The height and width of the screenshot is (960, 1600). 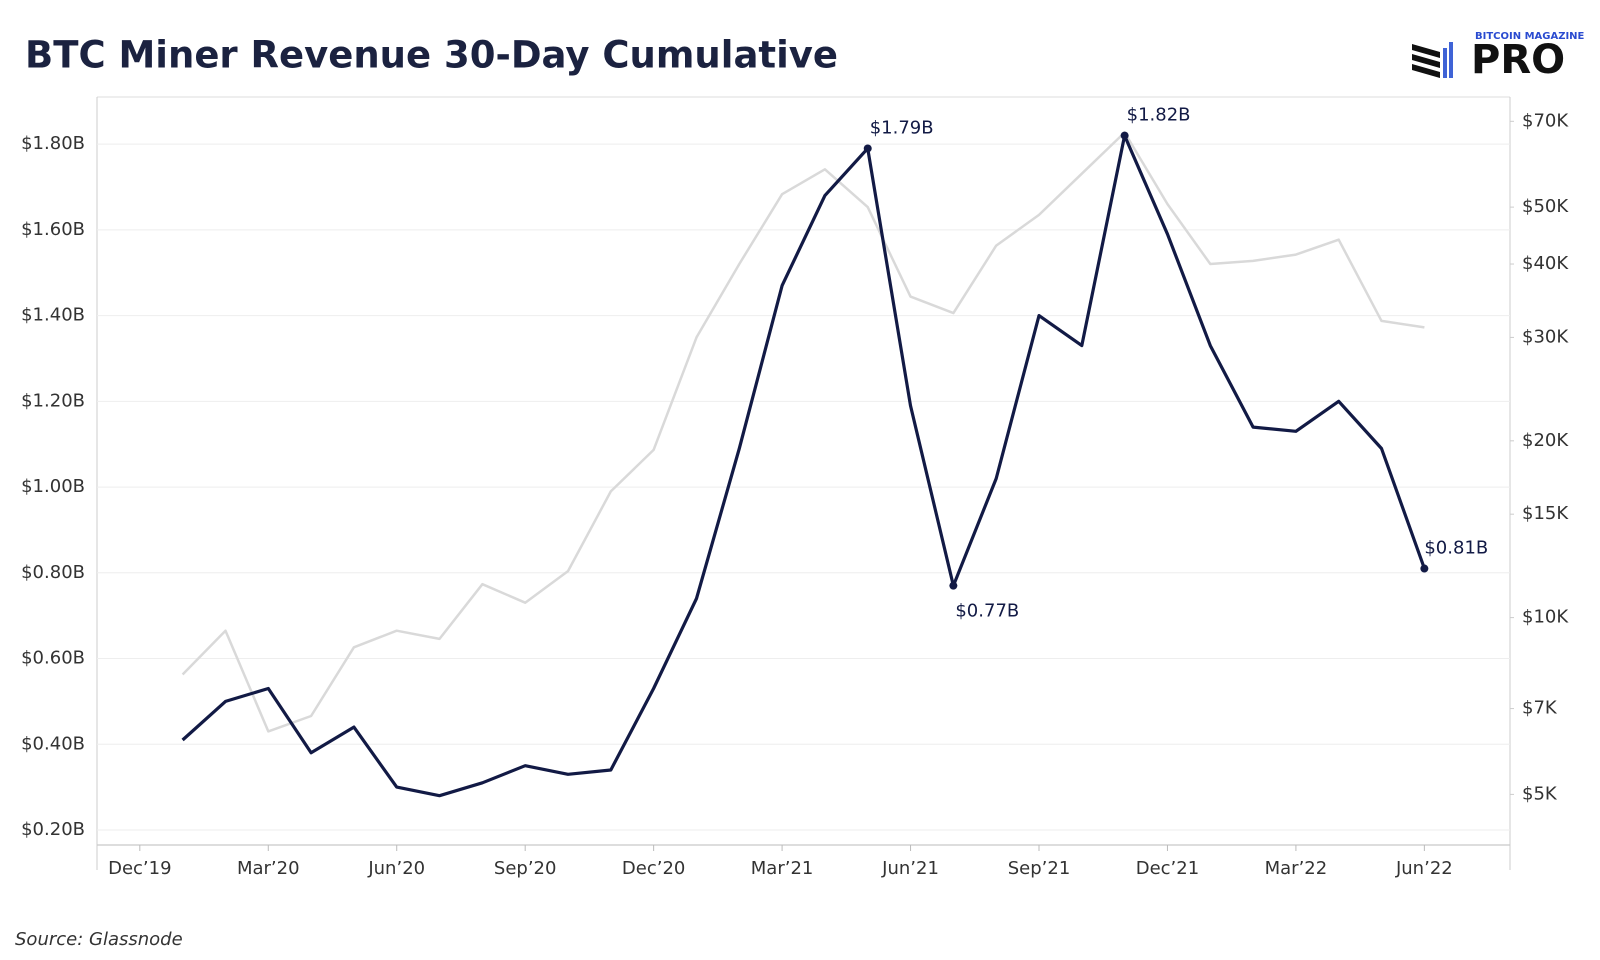 What do you see at coordinates (1530, 36) in the screenshot?
I see `logo-top: BITCOIN MAGAZINE` at bounding box center [1530, 36].